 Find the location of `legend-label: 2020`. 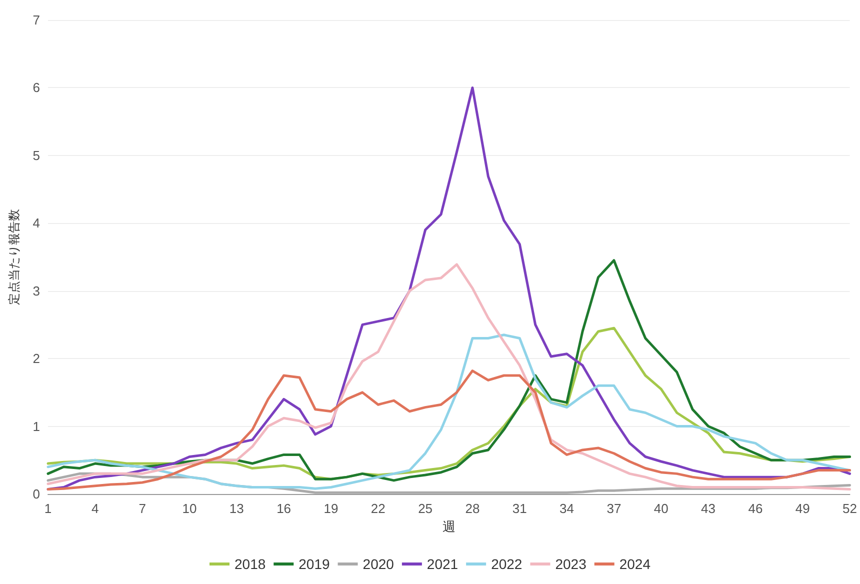

legend-label: 2020 is located at coordinates (378, 564).